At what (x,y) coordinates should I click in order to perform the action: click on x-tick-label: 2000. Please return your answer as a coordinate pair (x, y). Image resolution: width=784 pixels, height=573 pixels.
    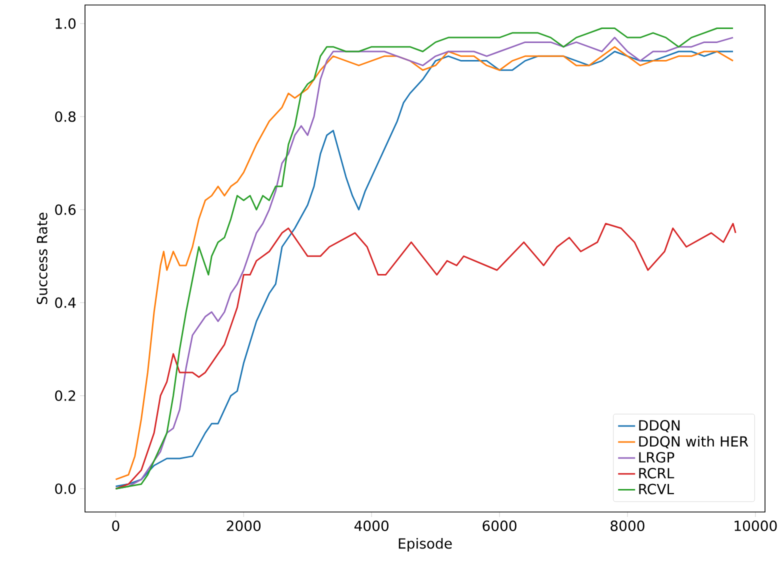
    Looking at the image, I should click on (243, 526).